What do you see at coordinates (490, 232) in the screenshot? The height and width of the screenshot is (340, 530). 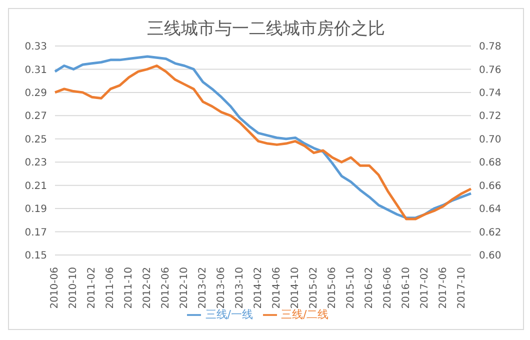 I see `y2-tick-label: 0.62` at bounding box center [490, 232].